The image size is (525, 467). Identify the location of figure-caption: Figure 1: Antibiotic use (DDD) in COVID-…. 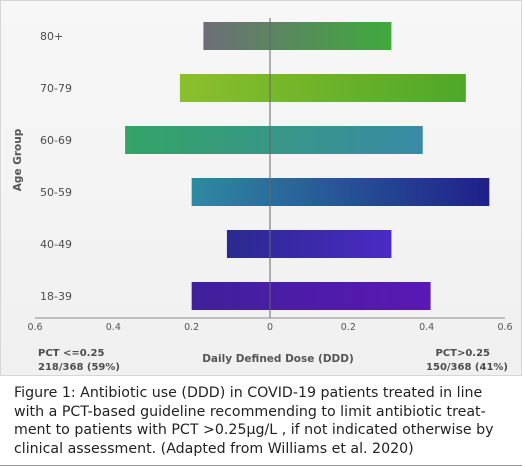
(254, 421).